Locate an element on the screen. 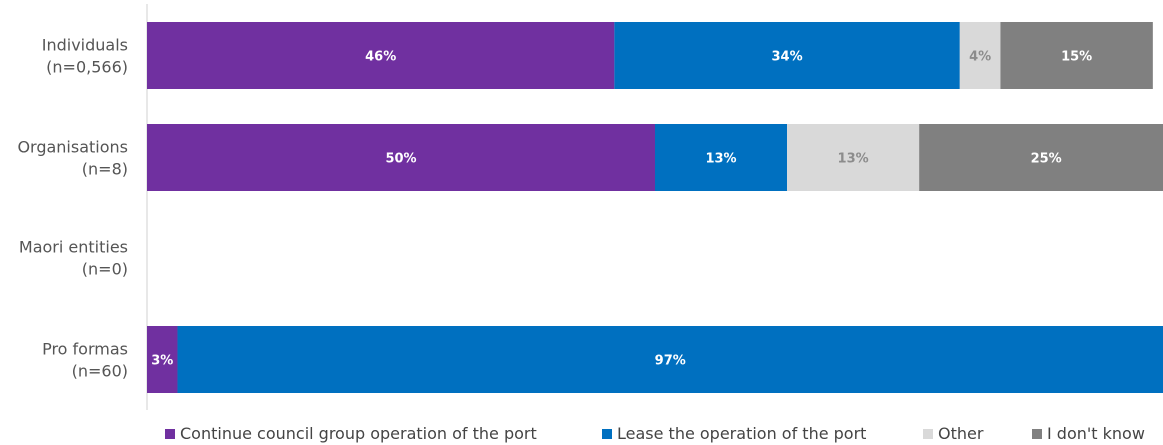  segment-value-label: 46% is located at coordinates (380, 57).